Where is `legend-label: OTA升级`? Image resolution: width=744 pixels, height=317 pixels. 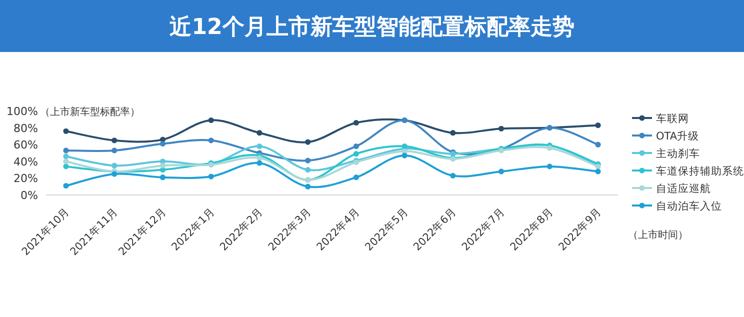
legend-label: OTA升级 is located at coordinates (678, 136).